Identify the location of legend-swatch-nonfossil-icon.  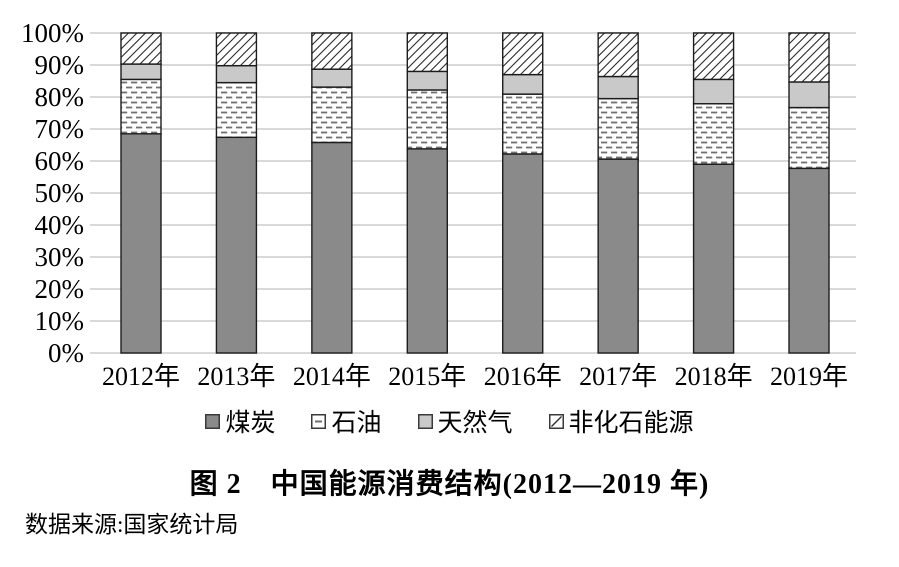
(556, 421).